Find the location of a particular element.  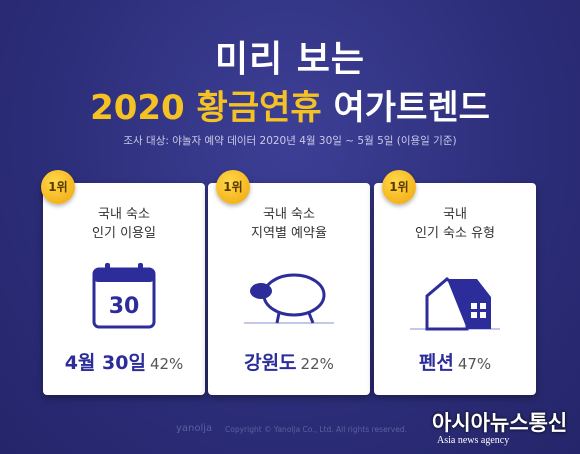

title-rest: 여가트렌드 is located at coordinates (411, 108).